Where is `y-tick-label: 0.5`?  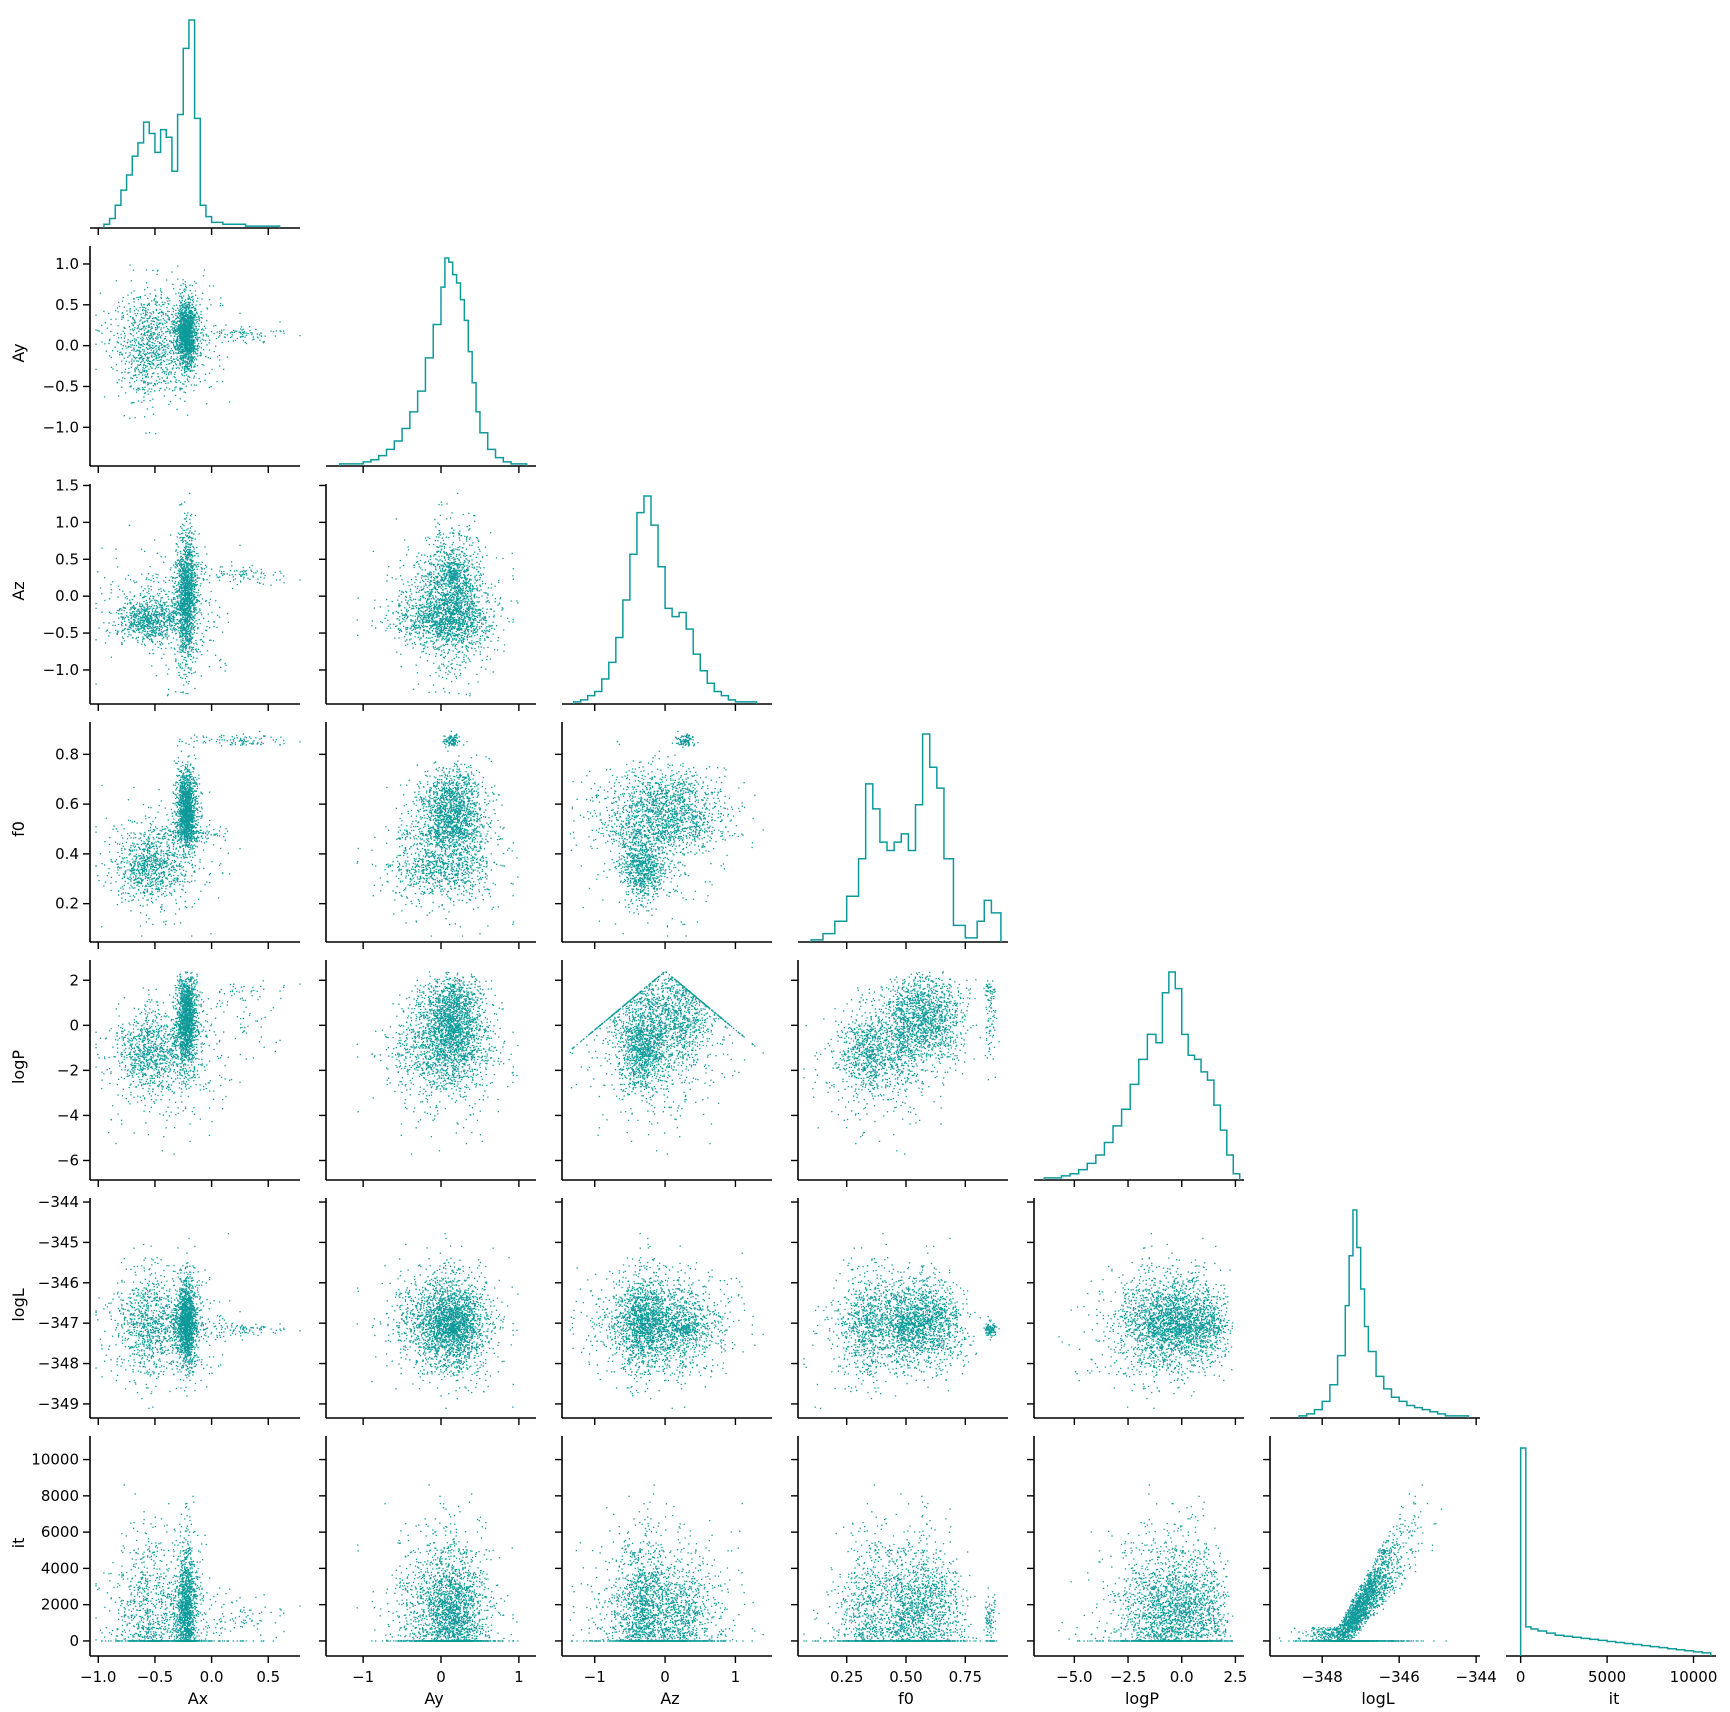
y-tick-label: 0.5 is located at coordinates (67, 559).